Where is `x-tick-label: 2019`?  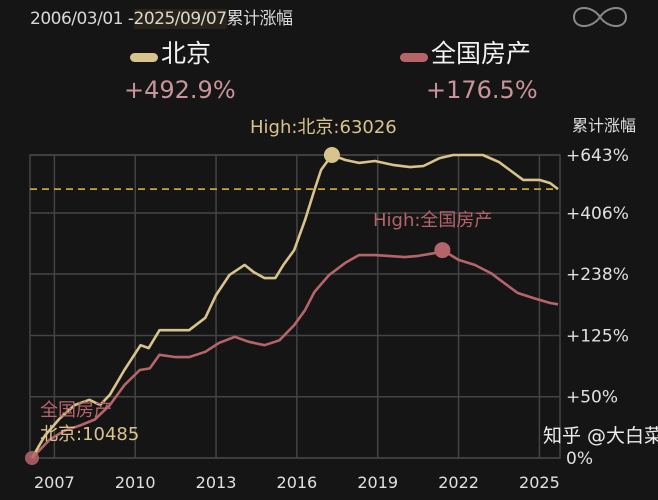
x-tick-label: 2019 is located at coordinates (377, 482).